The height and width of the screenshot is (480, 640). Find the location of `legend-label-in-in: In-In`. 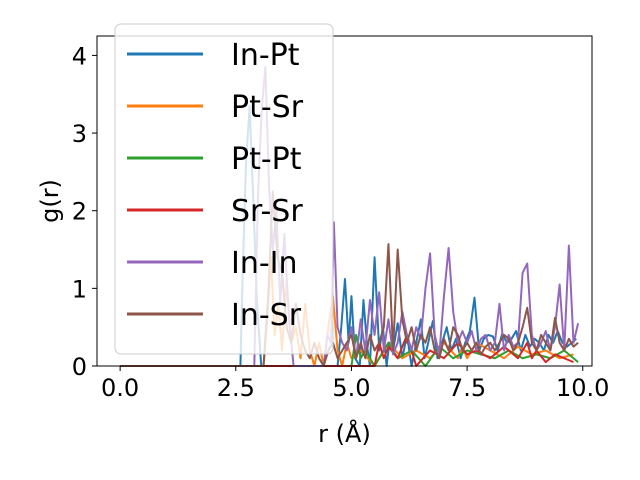

legend-label-in-in: In-In is located at coordinates (264, 263).